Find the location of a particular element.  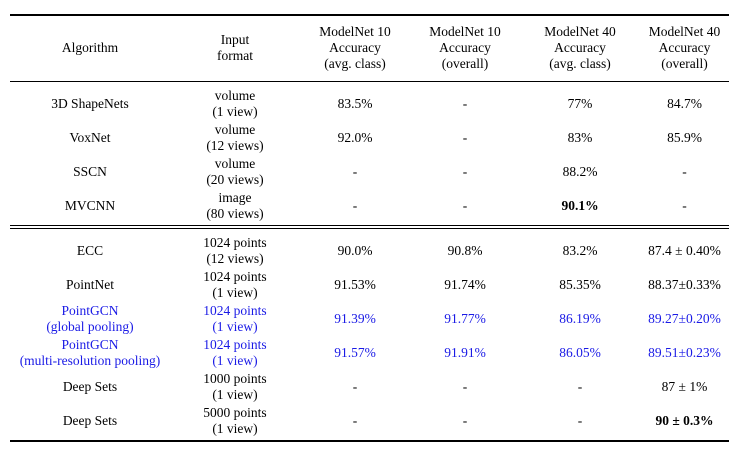

mn10-avg-cell: 91.53% is located at coordinates (355, 285).